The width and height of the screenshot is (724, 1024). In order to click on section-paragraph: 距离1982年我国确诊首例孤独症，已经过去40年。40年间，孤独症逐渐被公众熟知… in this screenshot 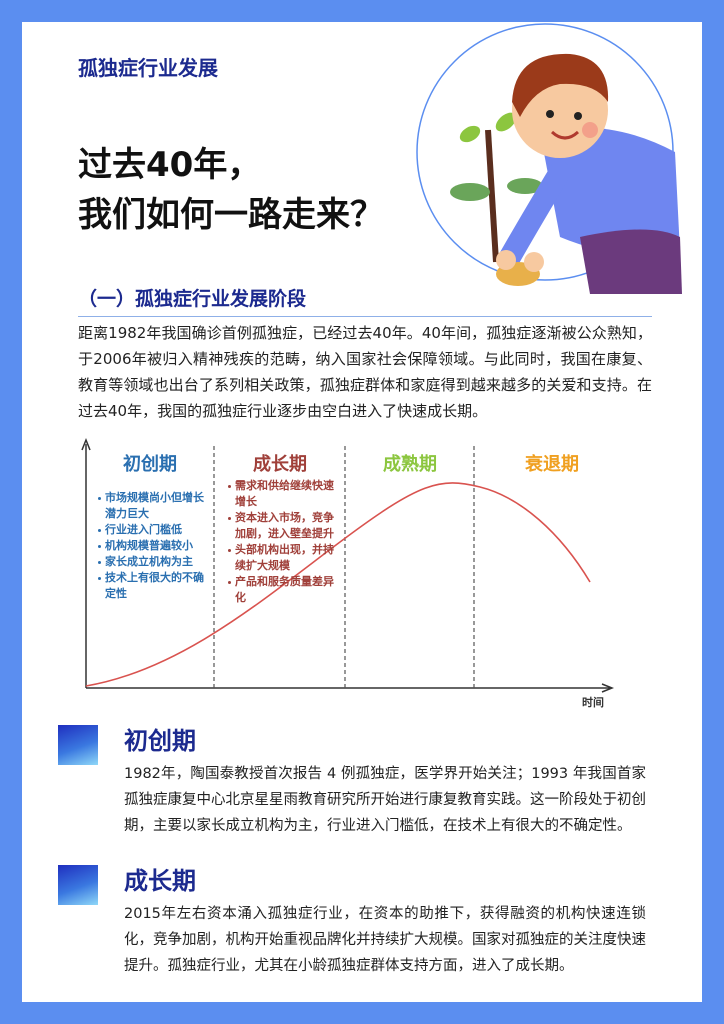, I will do `click(365, 372)`.